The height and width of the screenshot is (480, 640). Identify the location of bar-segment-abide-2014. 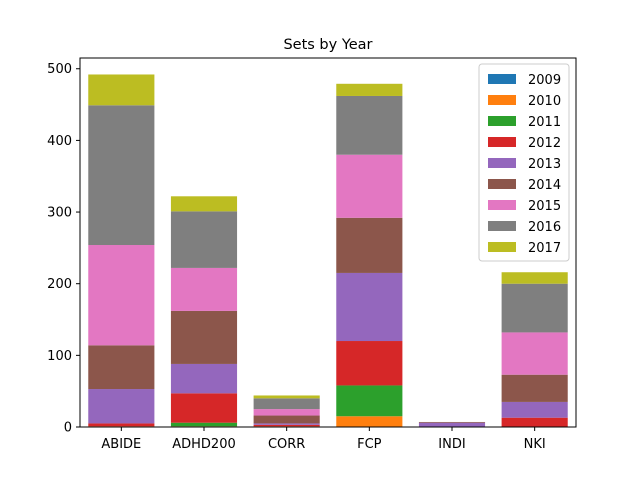
(121, 367).